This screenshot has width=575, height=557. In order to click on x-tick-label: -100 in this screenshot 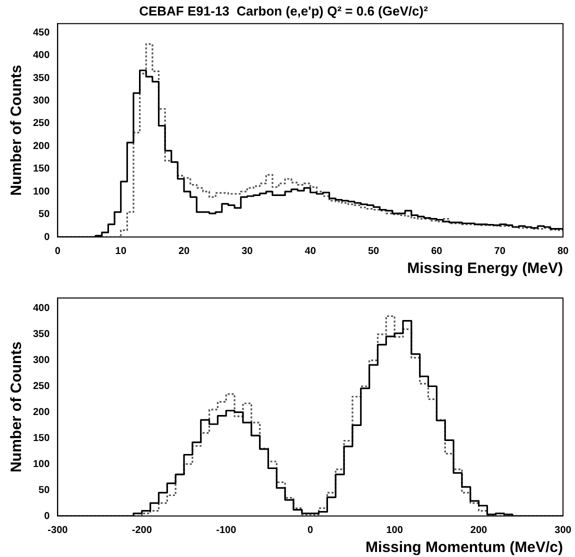, I will do `click(226, 530)`.